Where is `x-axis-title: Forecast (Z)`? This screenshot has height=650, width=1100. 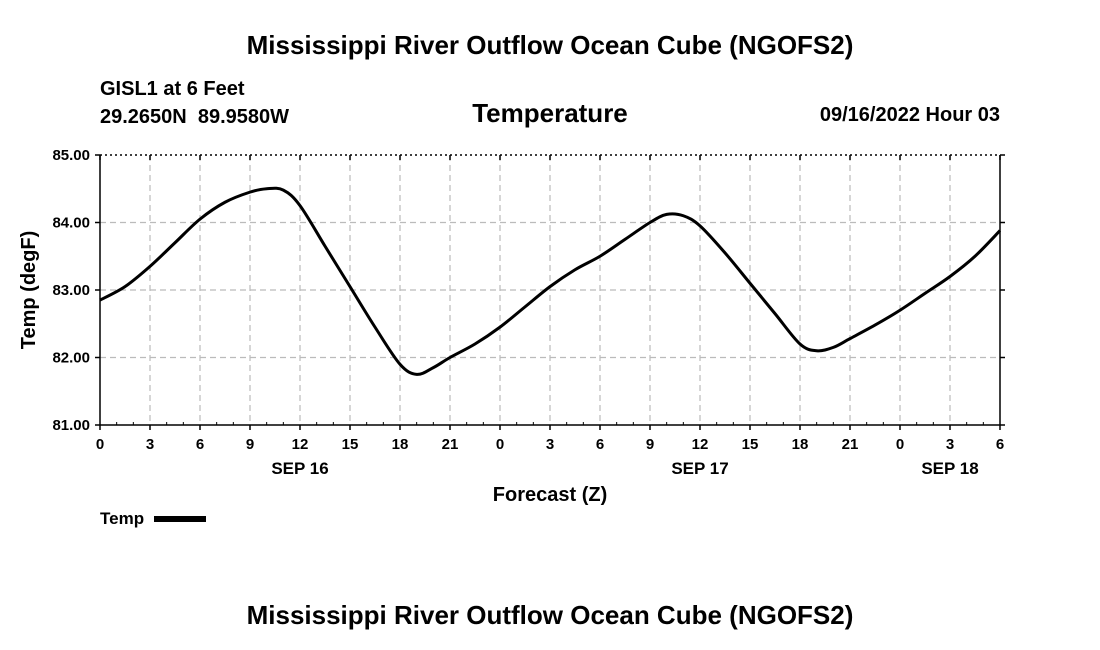
x-axis-title: Forecast (Z) is located at coordinates (550, 495).